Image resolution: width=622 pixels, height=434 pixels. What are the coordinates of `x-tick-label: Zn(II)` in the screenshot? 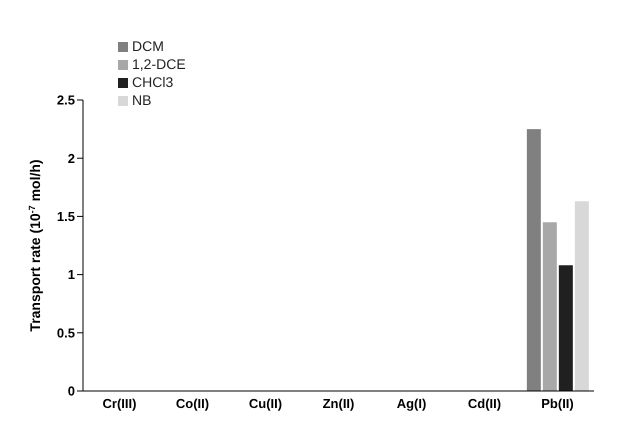 It's located at (338, 404).